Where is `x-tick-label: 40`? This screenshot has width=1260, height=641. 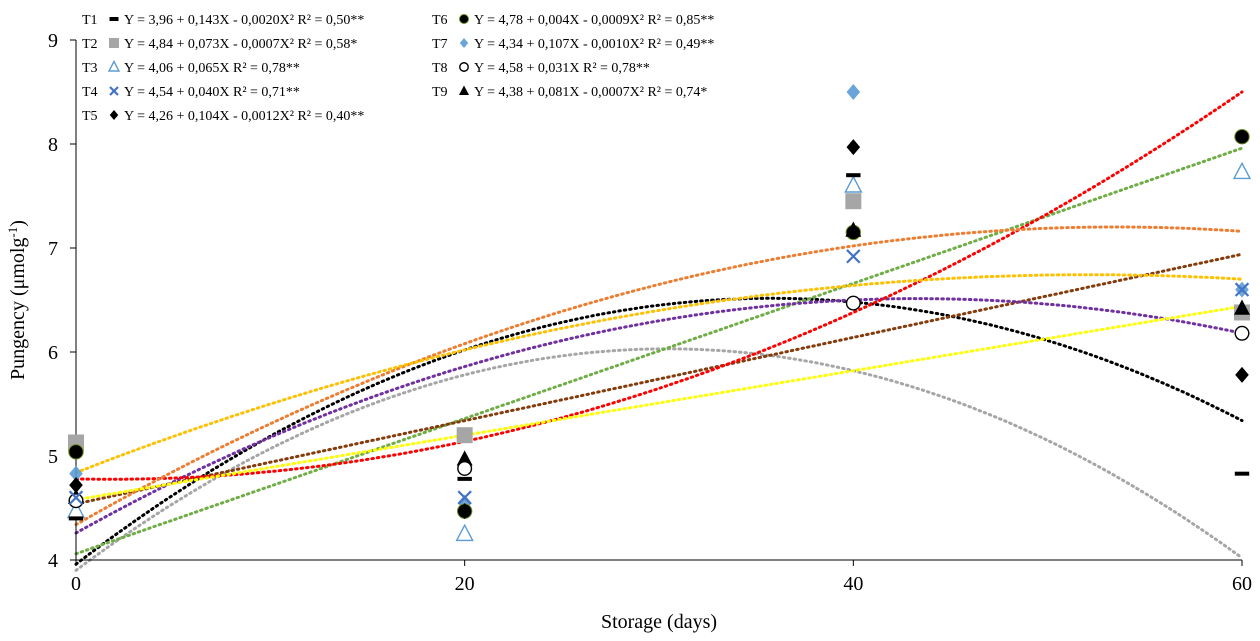
x-tick-label: 40 is located at coordinates (853, 584).